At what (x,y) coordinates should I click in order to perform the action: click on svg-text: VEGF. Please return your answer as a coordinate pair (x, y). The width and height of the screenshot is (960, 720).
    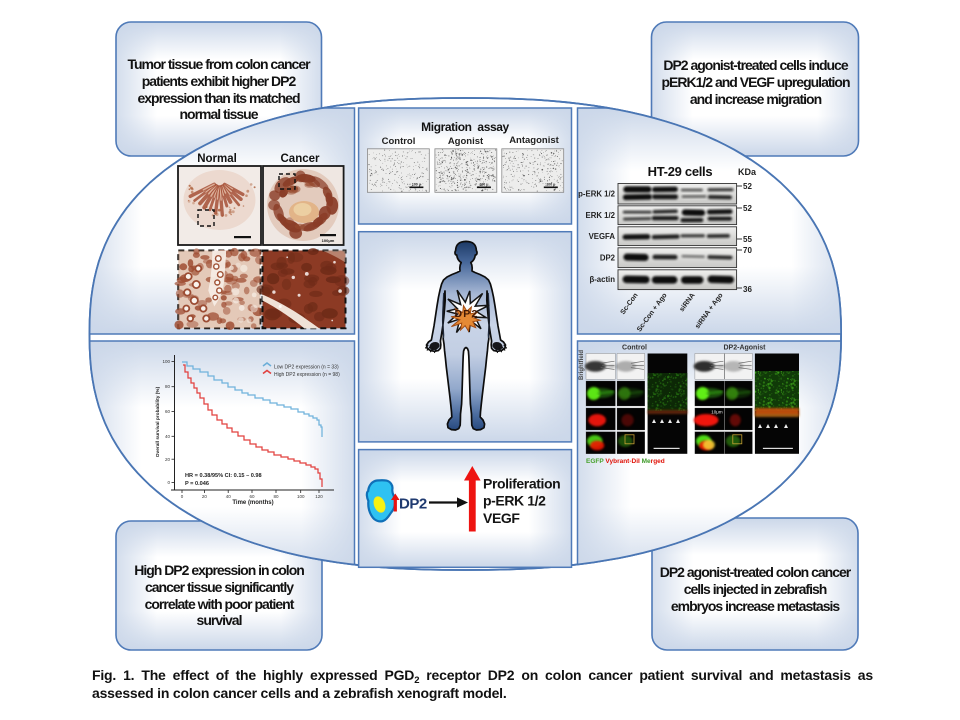
    Looking at the image, I should click on (501, 518).